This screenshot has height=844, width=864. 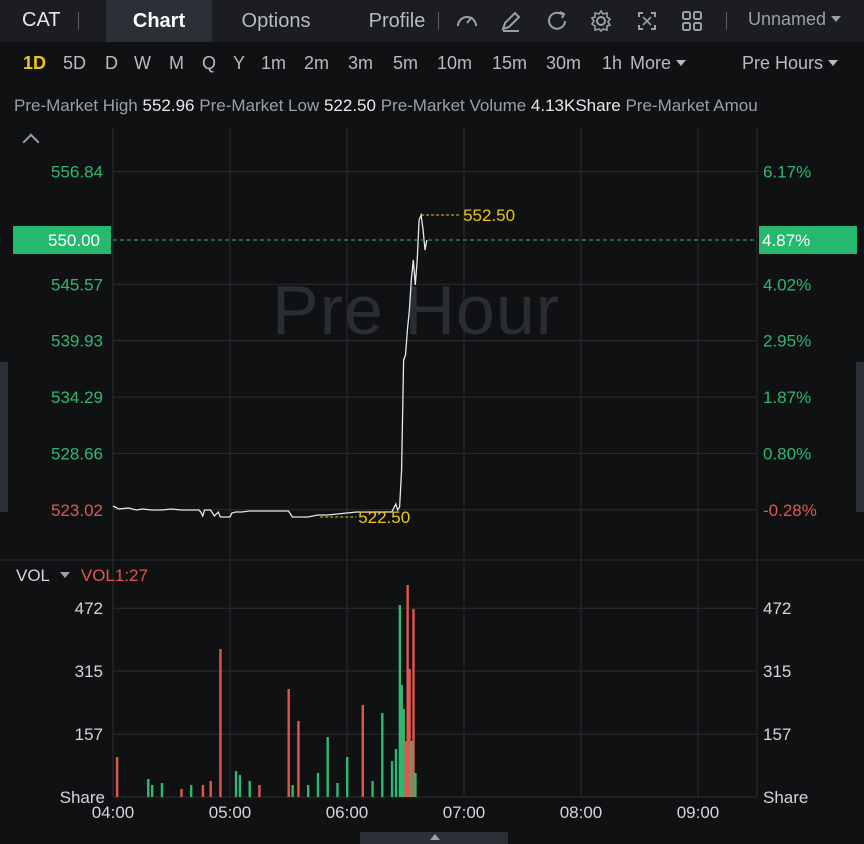 What do you see at coordinates (361, 63) in the screenshot?
I see `period-3m: 3m` at bounding box center [361, 63].